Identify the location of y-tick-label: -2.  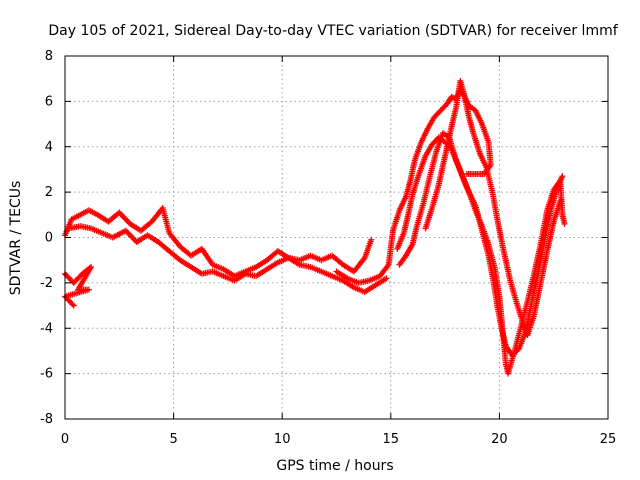
(46, 283).